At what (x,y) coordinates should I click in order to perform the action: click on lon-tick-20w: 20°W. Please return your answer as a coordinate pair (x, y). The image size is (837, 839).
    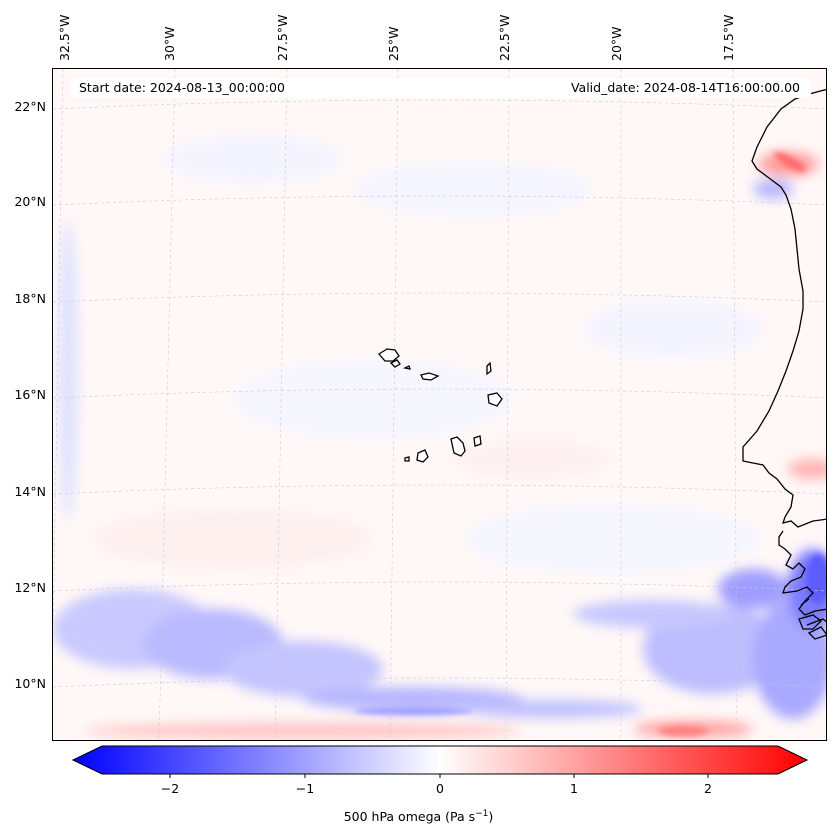
    Looking at the image, I should click on (616, 43).